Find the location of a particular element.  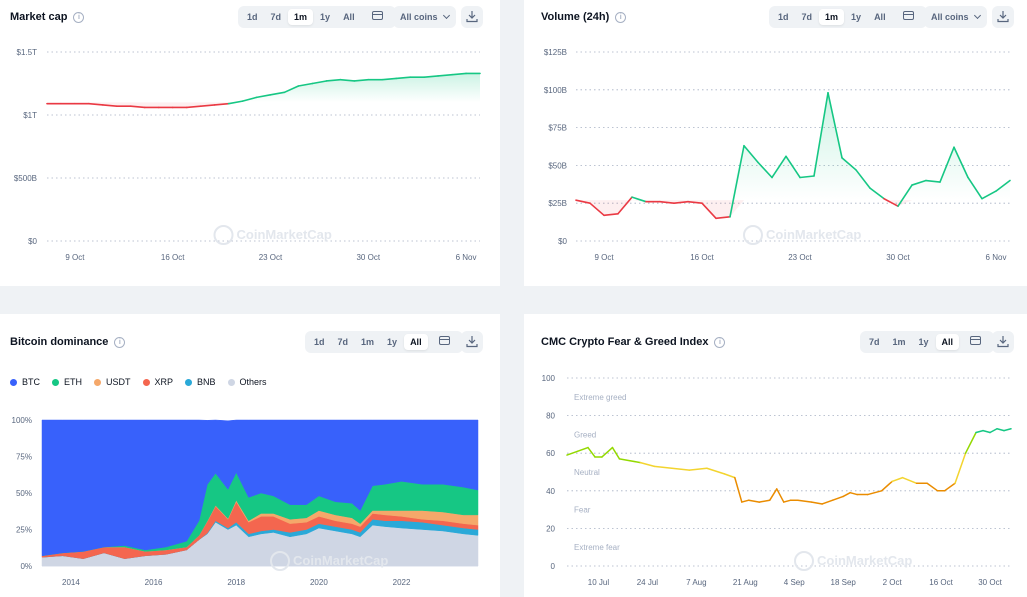

y-tick-label: $1.5T is located at coordinates (27, 52).